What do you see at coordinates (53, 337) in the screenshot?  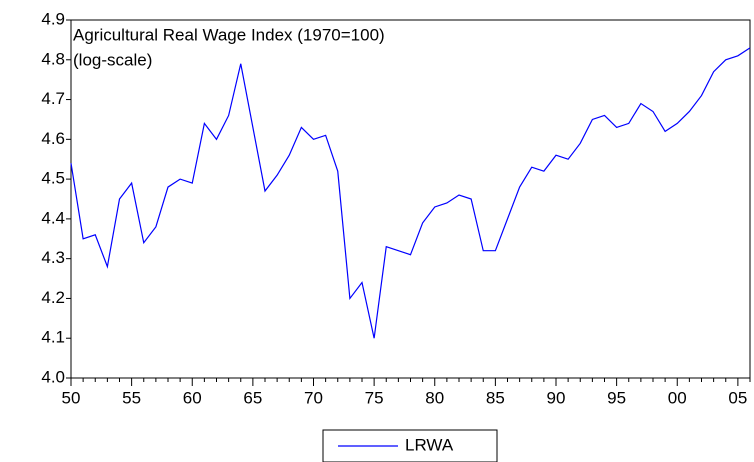 I see `y-tick-label: 4.1` at bounding box center [53, 337].